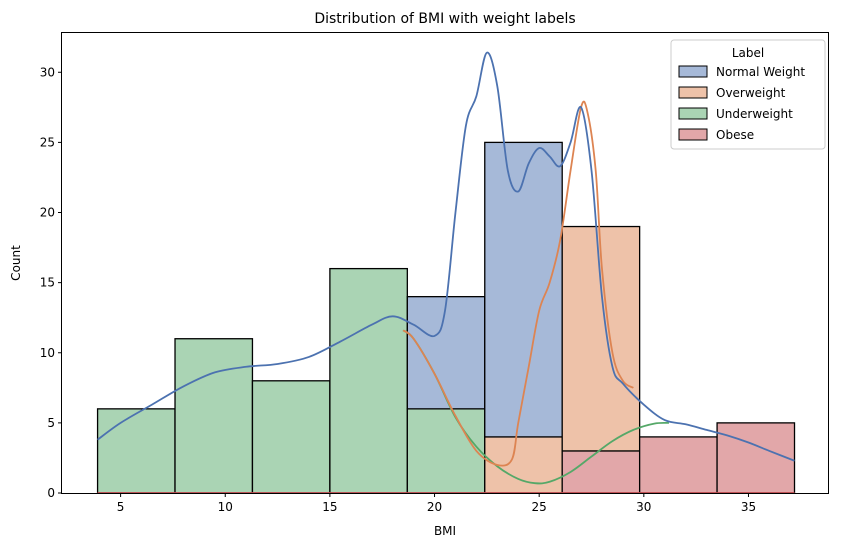  What do you see at coordinates (47, 353) in the screenshot?
I see `y-tick-label: 10` at bounding box center [47, 353].